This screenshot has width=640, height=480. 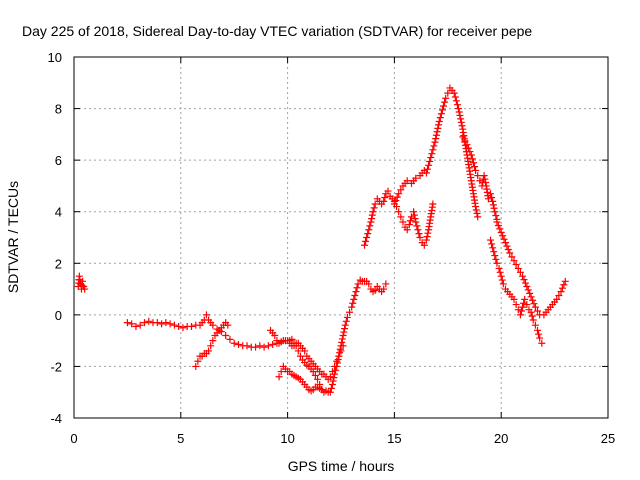 I want to click on x-tick-label: 5, so click(x=180, y=438).